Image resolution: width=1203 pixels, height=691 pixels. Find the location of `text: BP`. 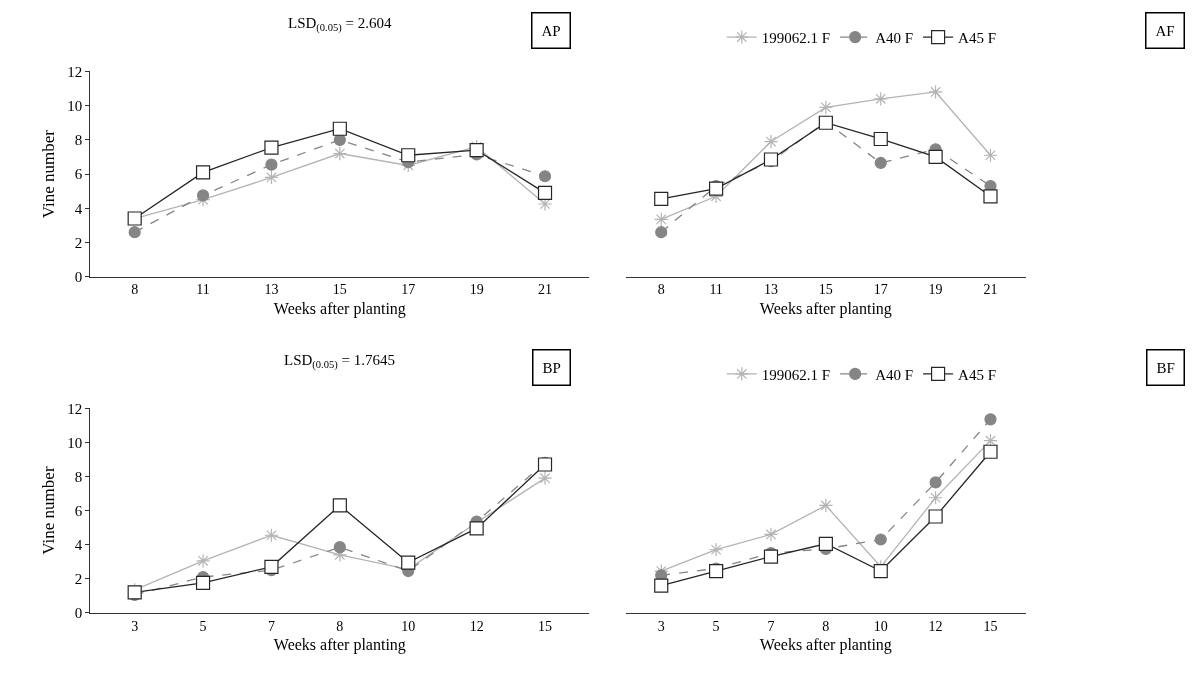

text: BP is located at coordinates (551, 367).